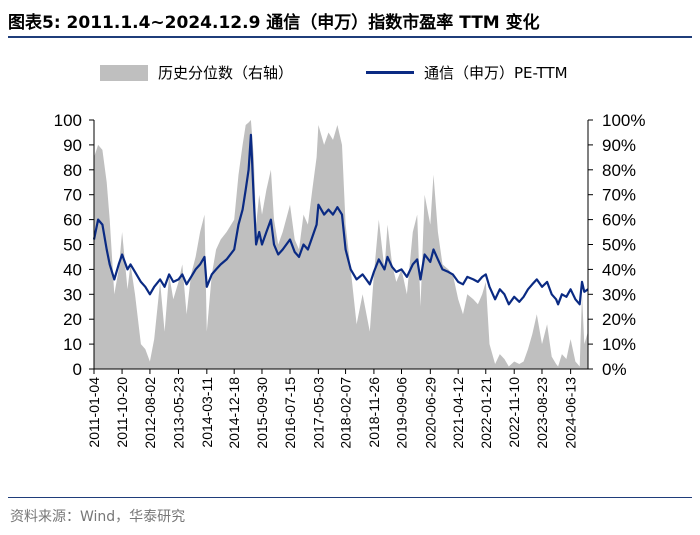 The image size is (700, 535). I want to click on x-tick-label: 2024-06-13, so click(571, 413).